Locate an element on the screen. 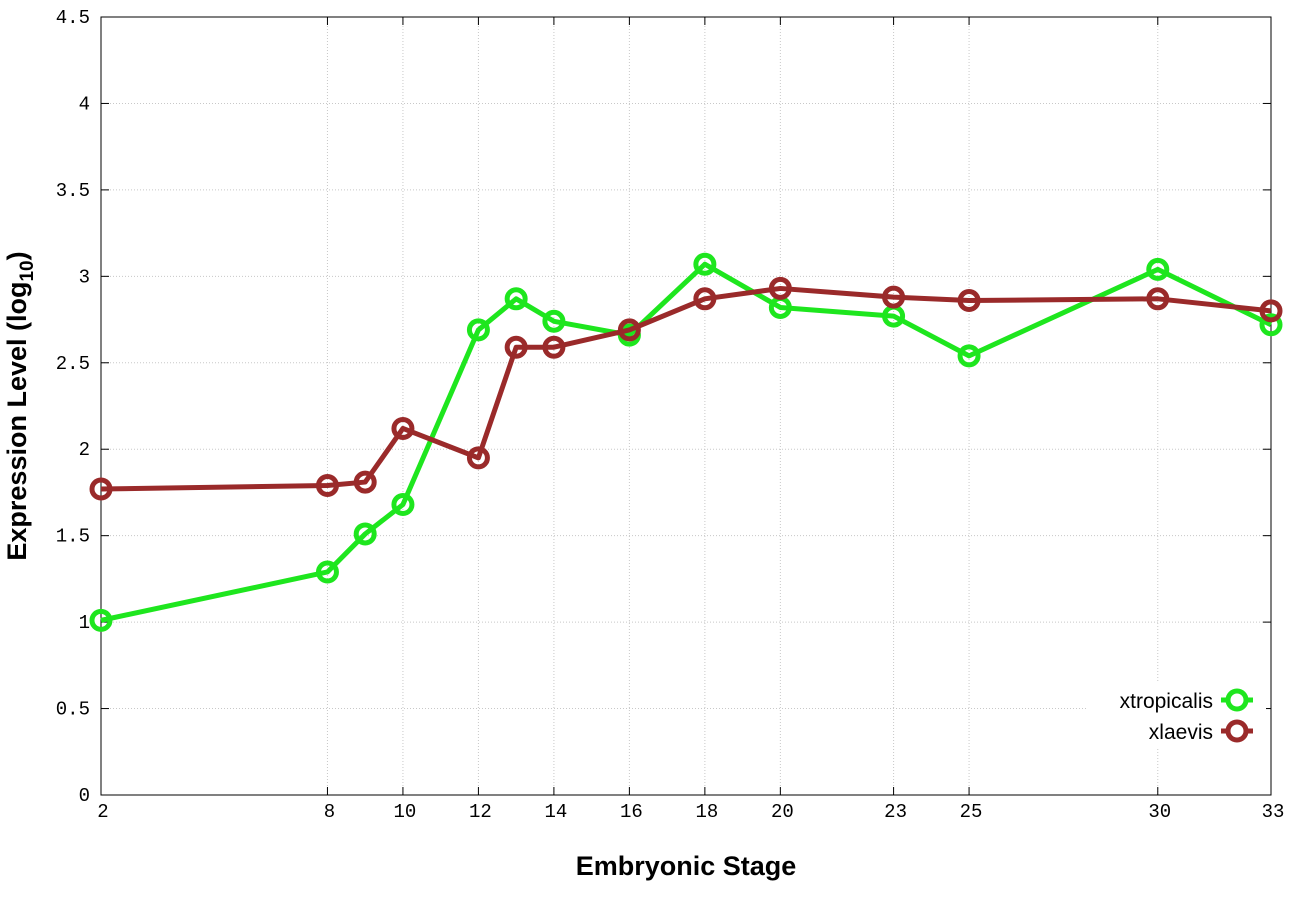 The width and height of the screenshot is (1296, 907). legend: xtropicalis xlaevis is located at coordinates (1177, 715).